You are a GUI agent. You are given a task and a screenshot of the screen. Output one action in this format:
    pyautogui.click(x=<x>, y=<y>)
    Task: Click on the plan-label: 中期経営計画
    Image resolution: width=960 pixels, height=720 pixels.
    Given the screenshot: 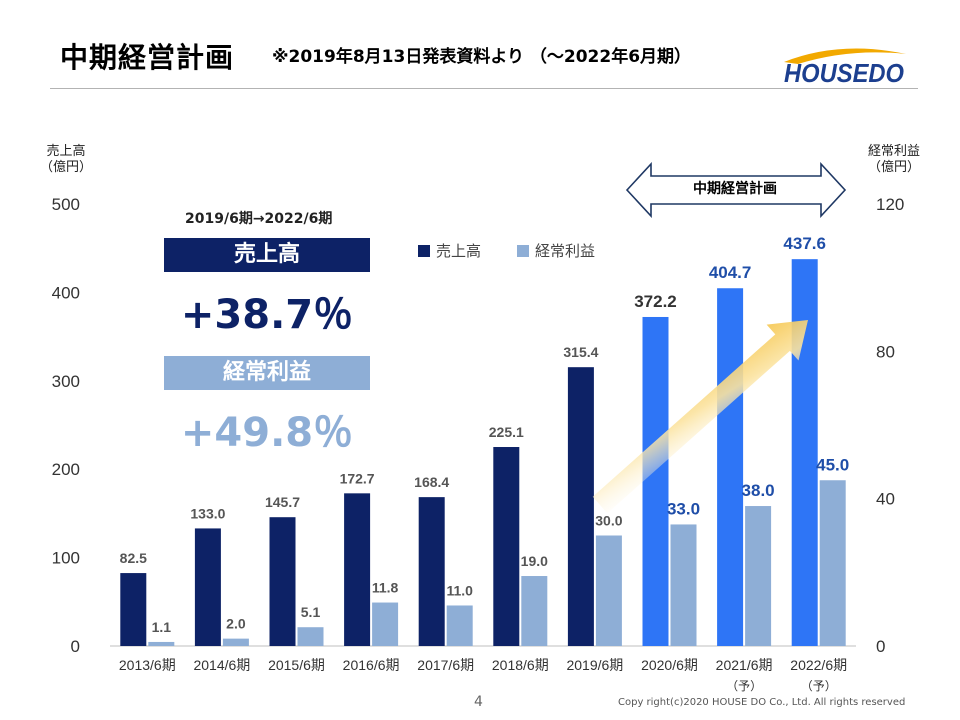 What is the action you would take?
    pyautogui.click(x=735, y=189)
    